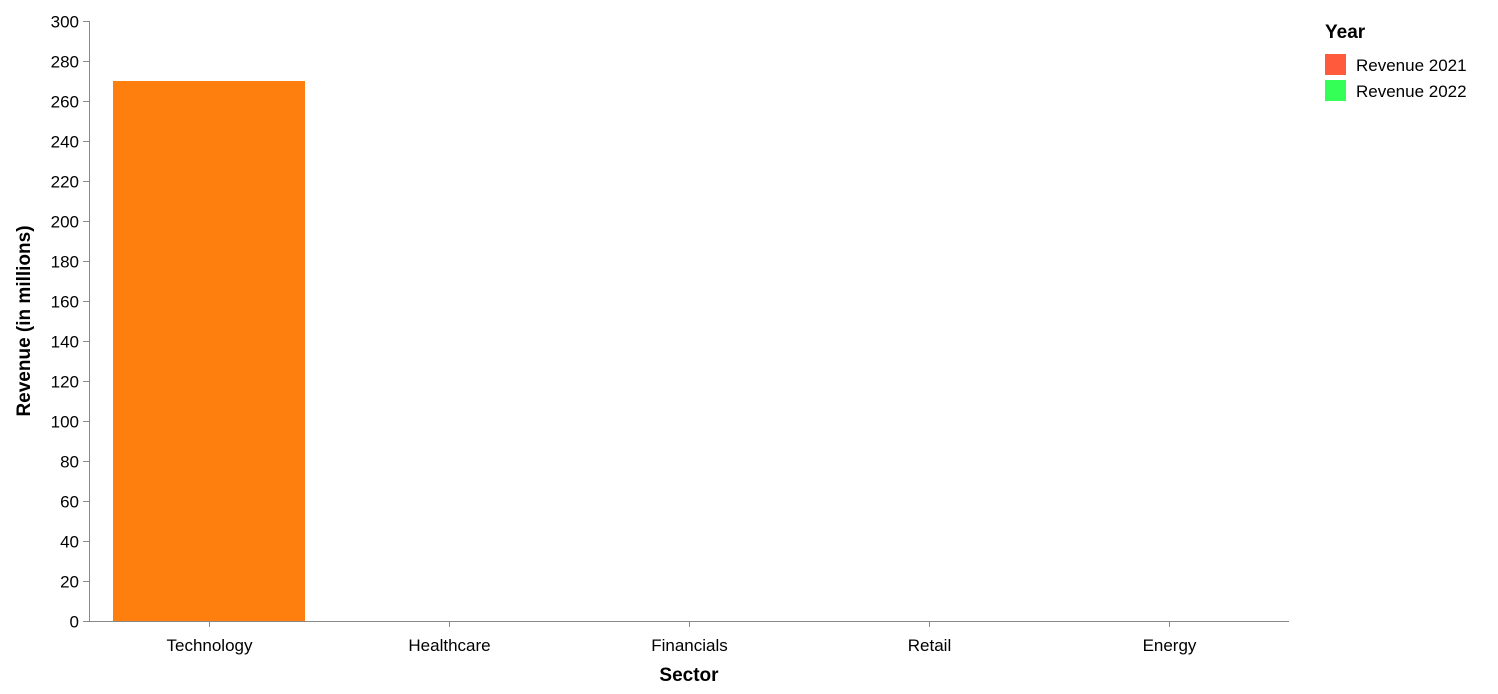 The image size is (1498, 694). Describe the element at coordinates (209, 645) in the screenshot. I see `x-tick-label: Technology` at that location.